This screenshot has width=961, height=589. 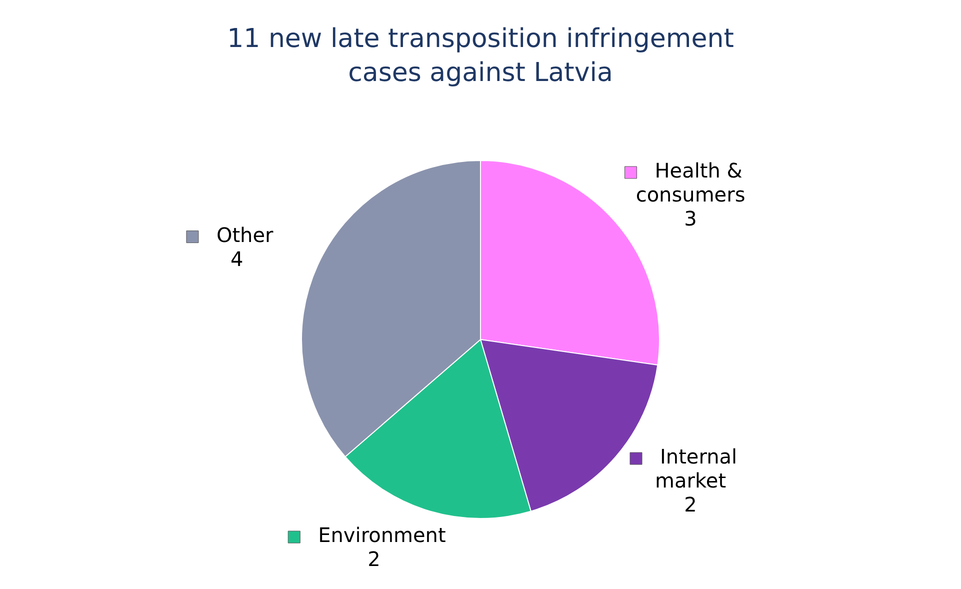 What do you see at coordinates (690, 218) in the screenshot?
I see `data-label: 3` at bounding box center [690, 218].